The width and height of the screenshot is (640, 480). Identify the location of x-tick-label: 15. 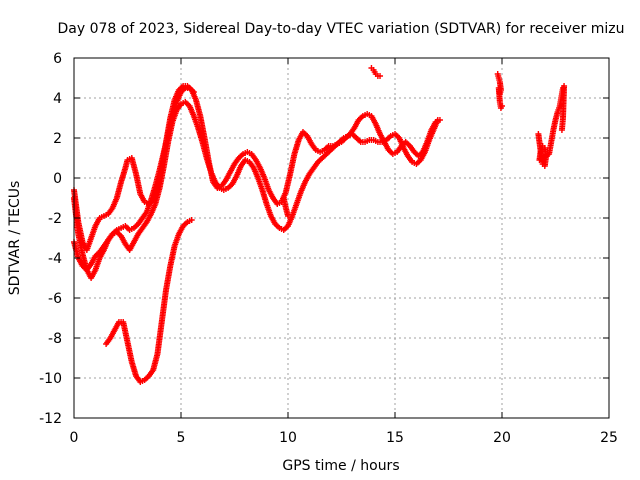
(395, 438).